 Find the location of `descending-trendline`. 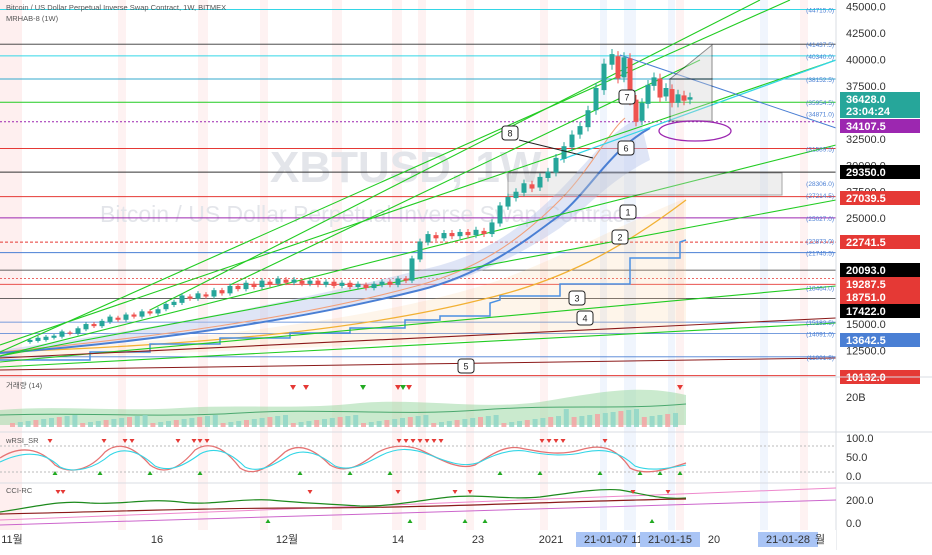

descending-trendline is located at coordinates (728, 91).